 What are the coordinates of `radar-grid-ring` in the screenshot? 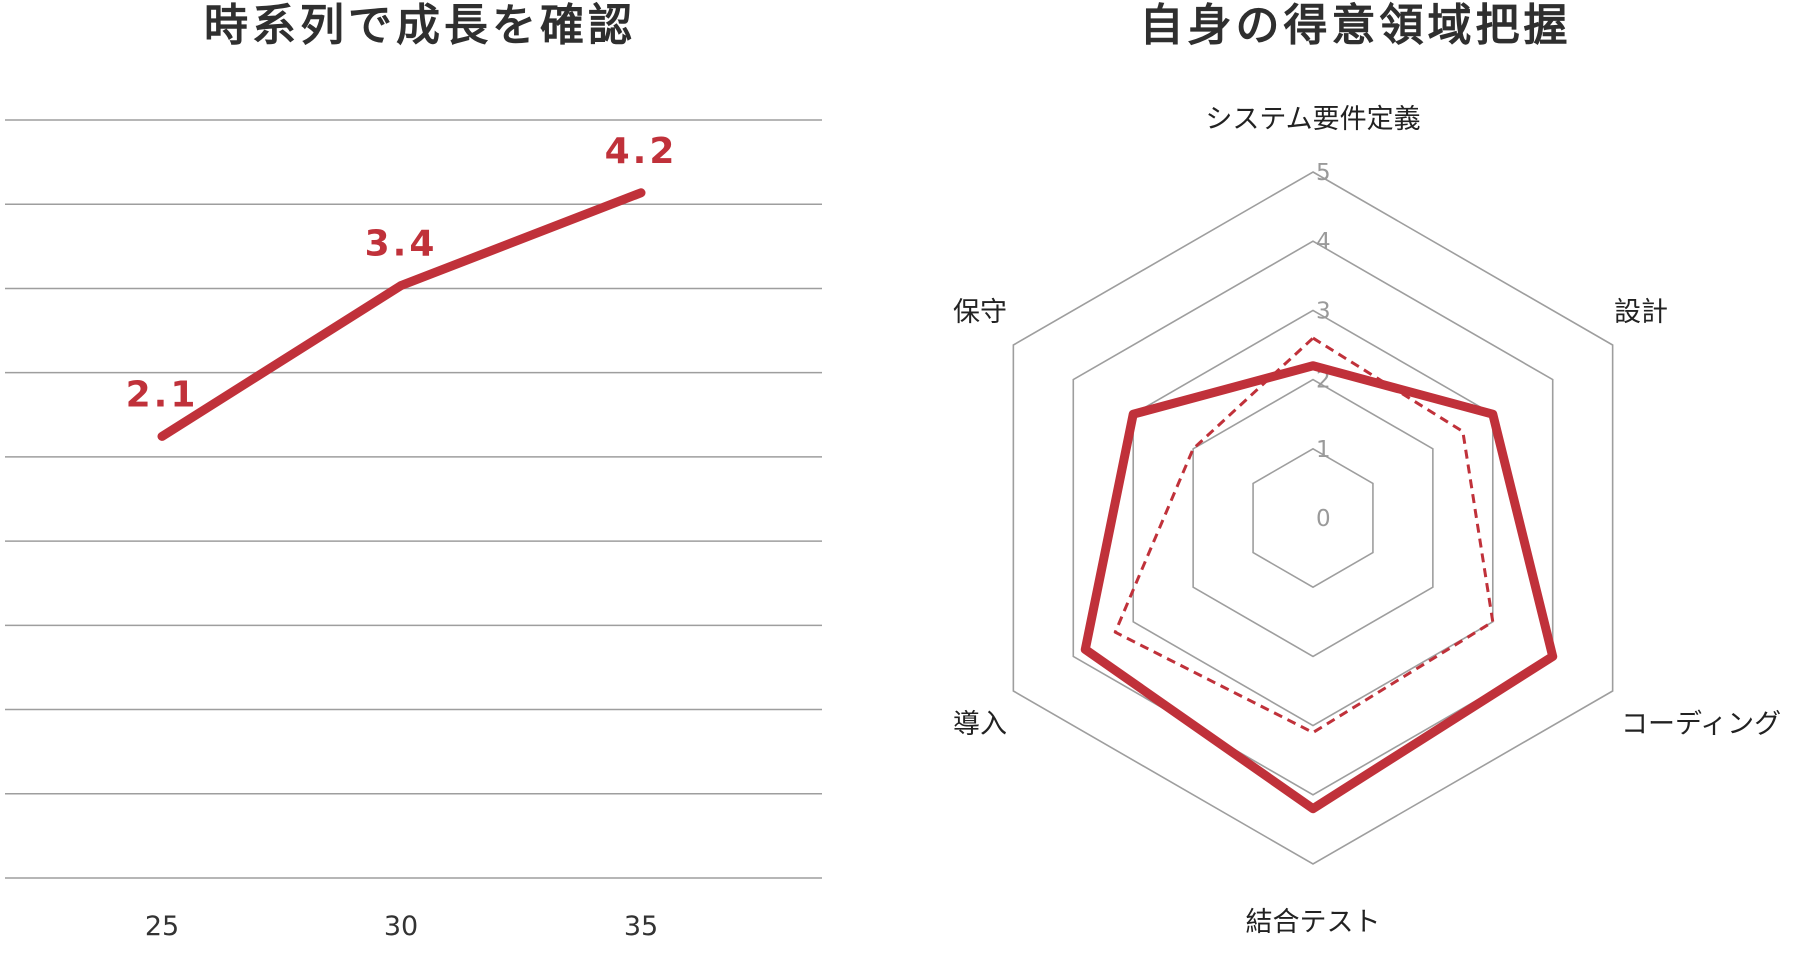 It's located at (1313, 518).